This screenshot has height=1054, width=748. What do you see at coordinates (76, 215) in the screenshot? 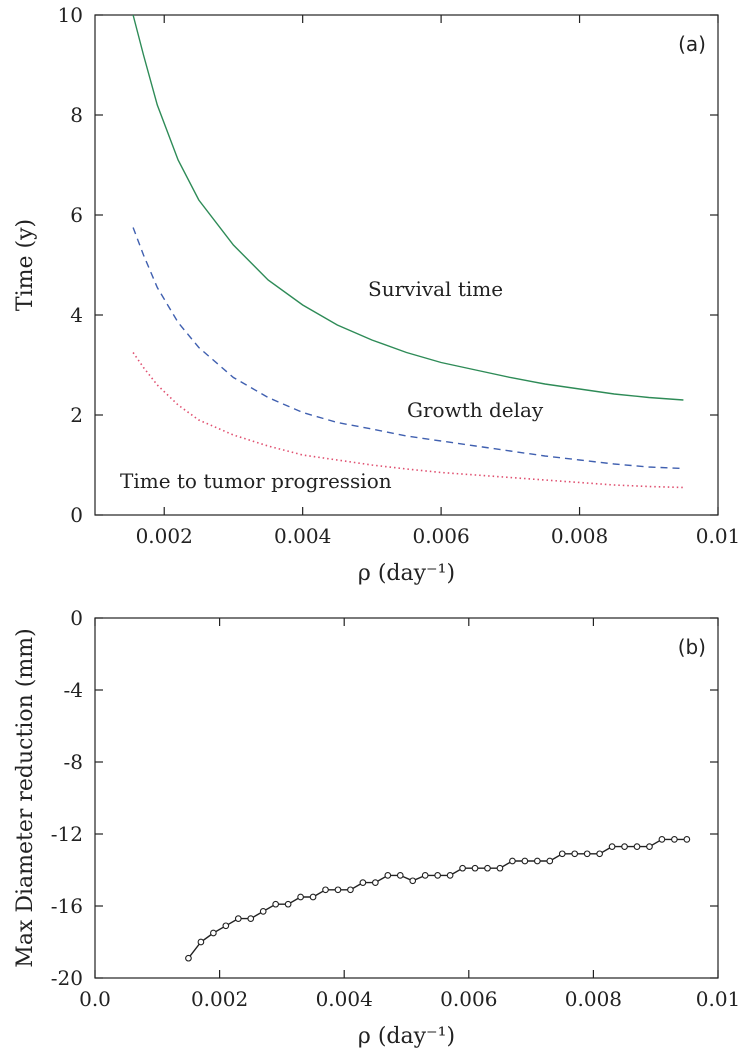
I see `y-tick-label: 6` at bounding box center [76, 215].